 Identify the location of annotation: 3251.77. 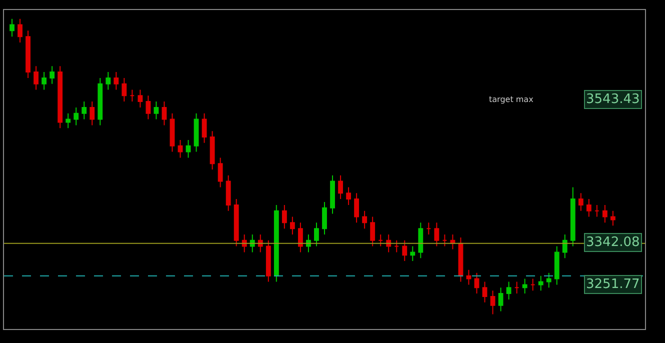
(613, 284).